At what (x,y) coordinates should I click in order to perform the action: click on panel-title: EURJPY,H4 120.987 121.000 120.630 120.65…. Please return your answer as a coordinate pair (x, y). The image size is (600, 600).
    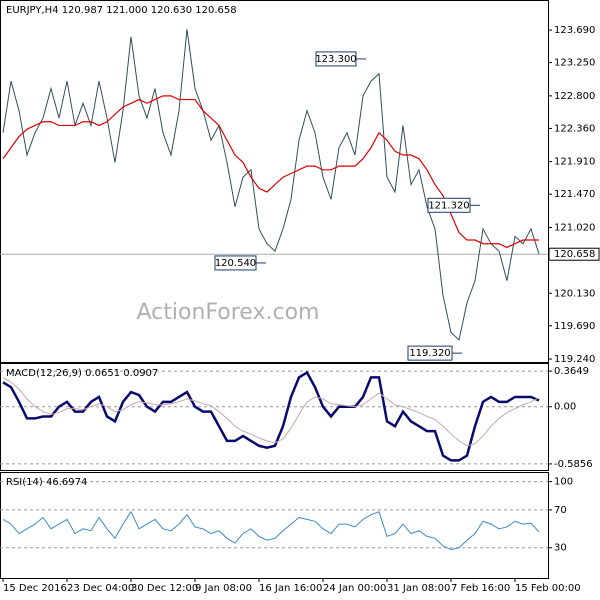
    Looking at the image, I should click on (121, 10).